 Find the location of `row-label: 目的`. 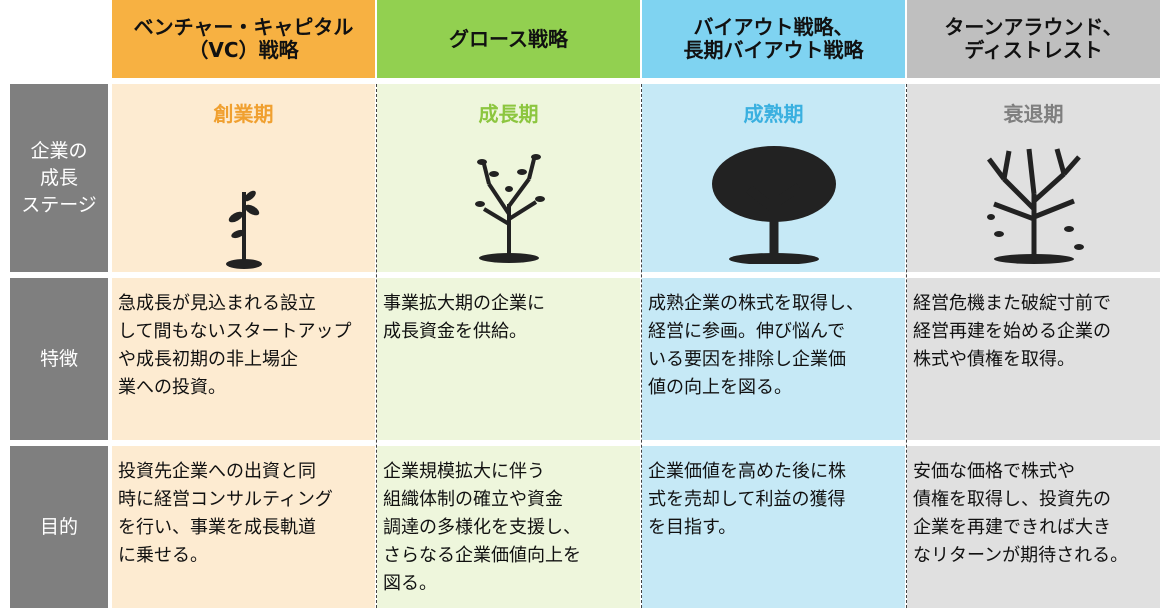

row-label: 目的 is located at coordinates (59, 527).